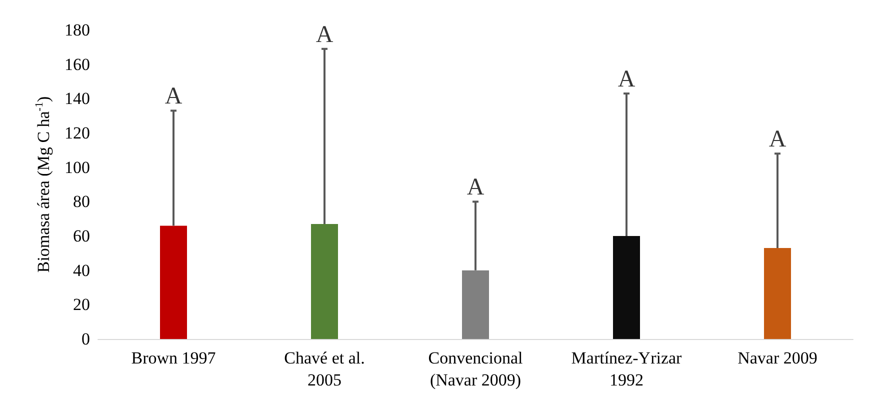 The image size is (881, 413). Describe the element at coordinates (77, 98) in the screenshot. I see `y-tick-label: 140` at that location.